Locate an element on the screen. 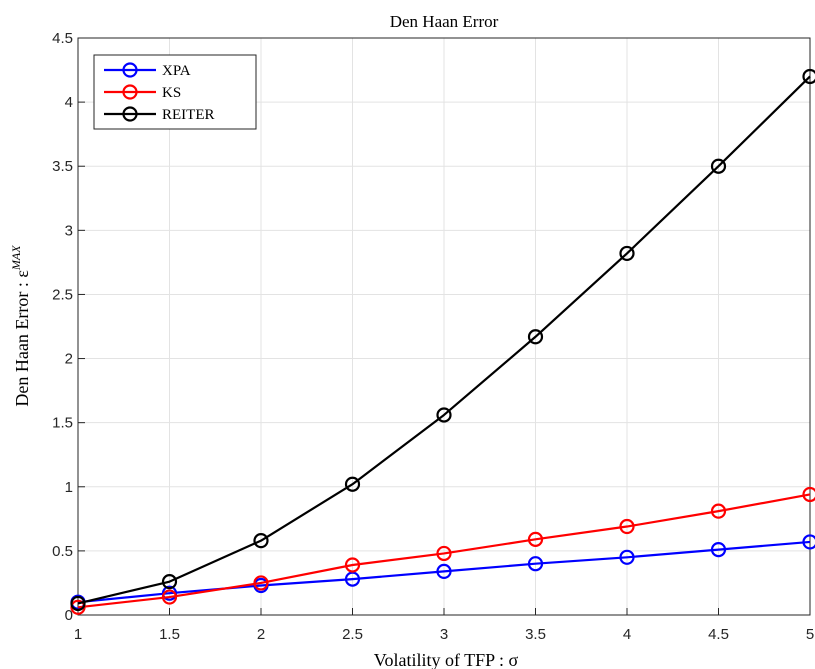 This screenshot has height=669, width=815. x-tick-label: 4 is located at coordinates (627, 634).